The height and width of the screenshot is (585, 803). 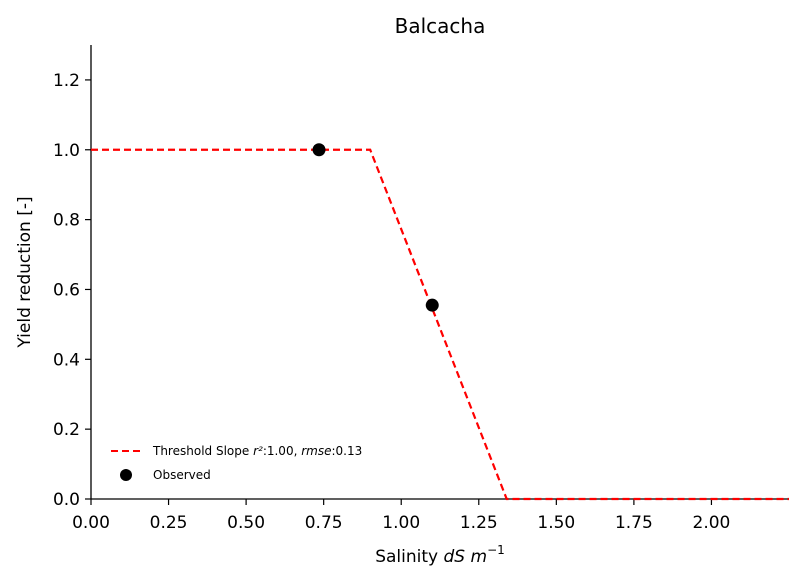 I want to click on y-tick-label: 0.8, so click(x=66, y=221).